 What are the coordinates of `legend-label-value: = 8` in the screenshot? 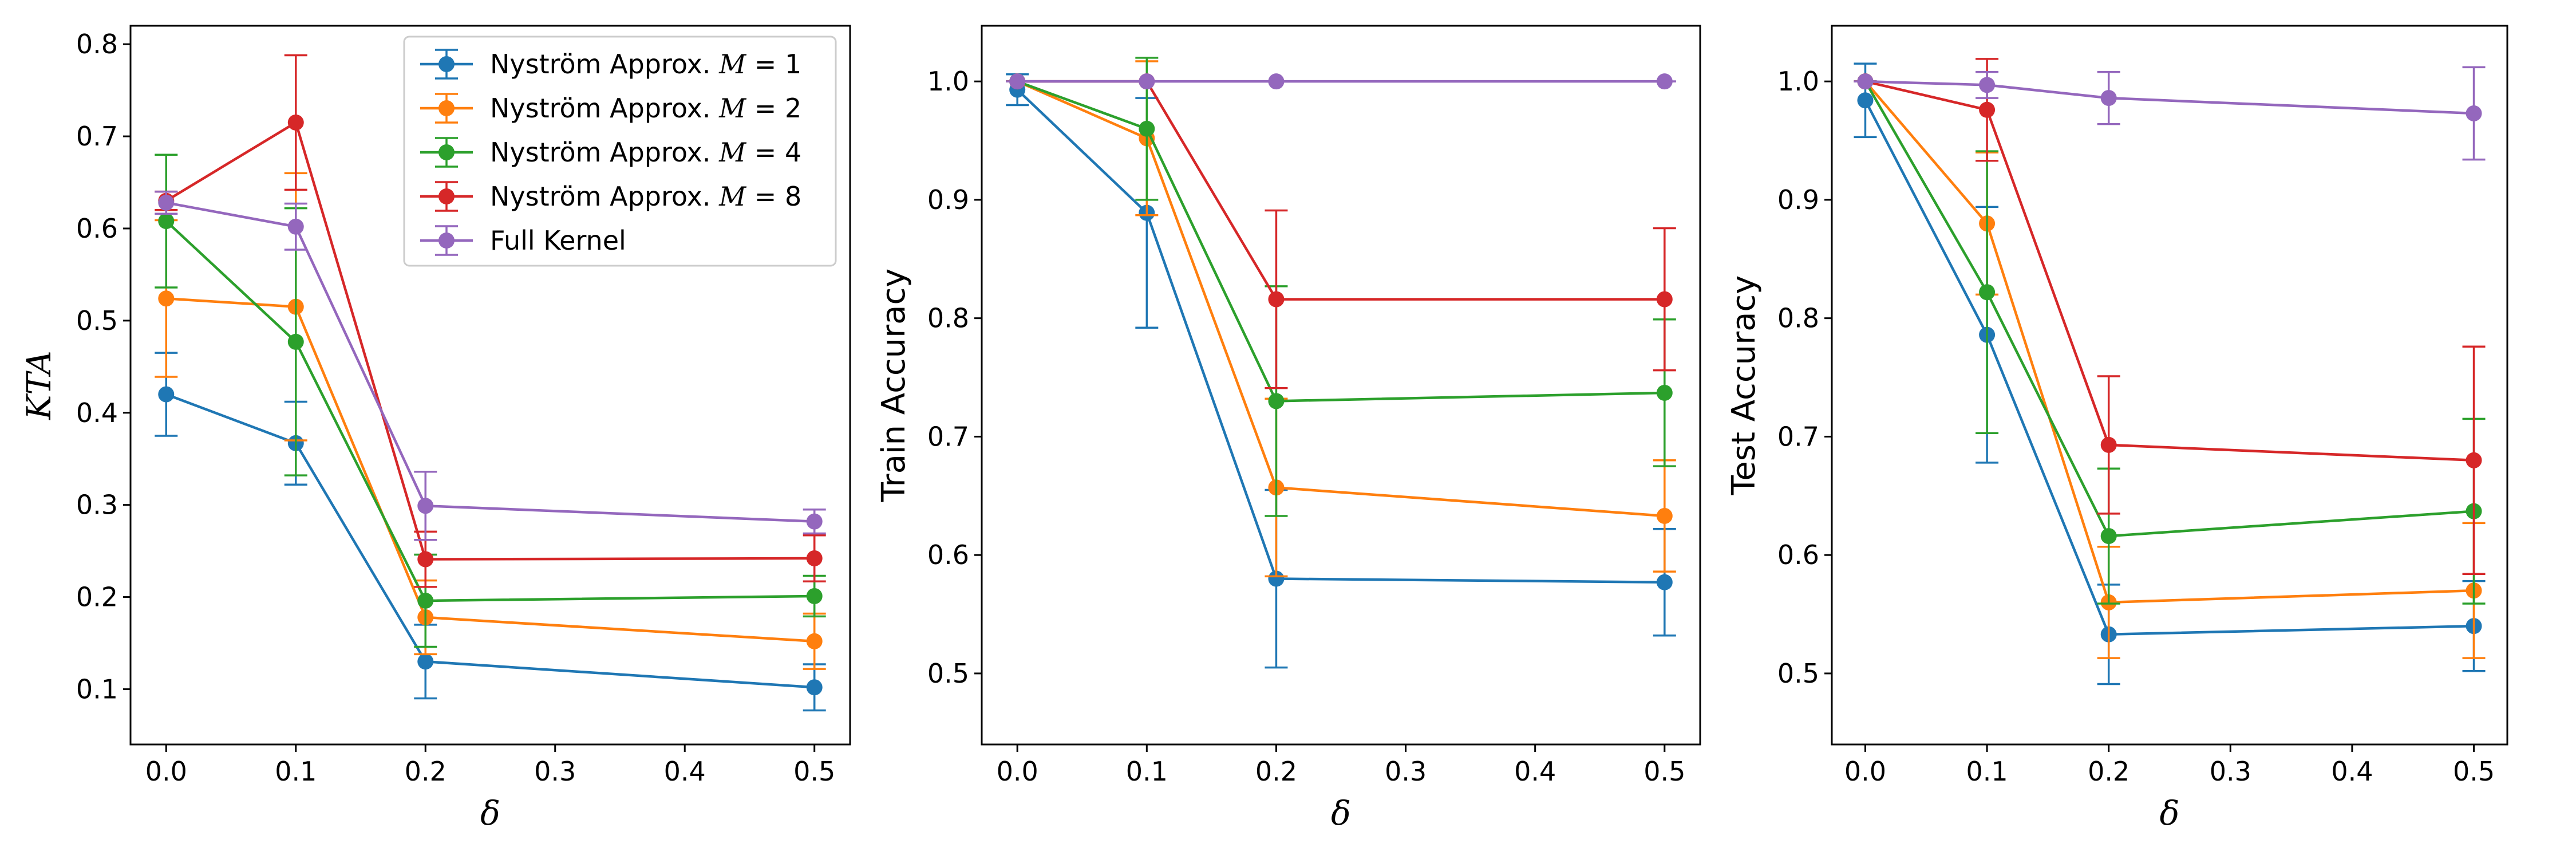 It's located at (773, 196).